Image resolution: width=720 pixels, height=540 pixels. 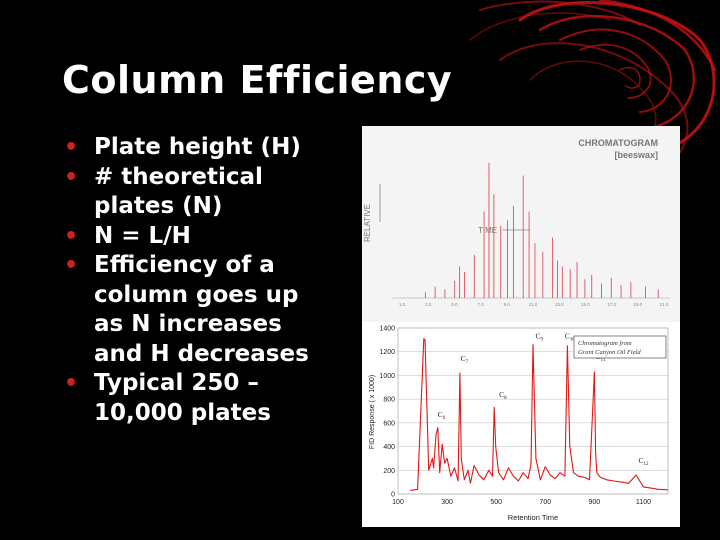 I want to click on slide-title: Column Efficiency, so click(x=257, y=80).